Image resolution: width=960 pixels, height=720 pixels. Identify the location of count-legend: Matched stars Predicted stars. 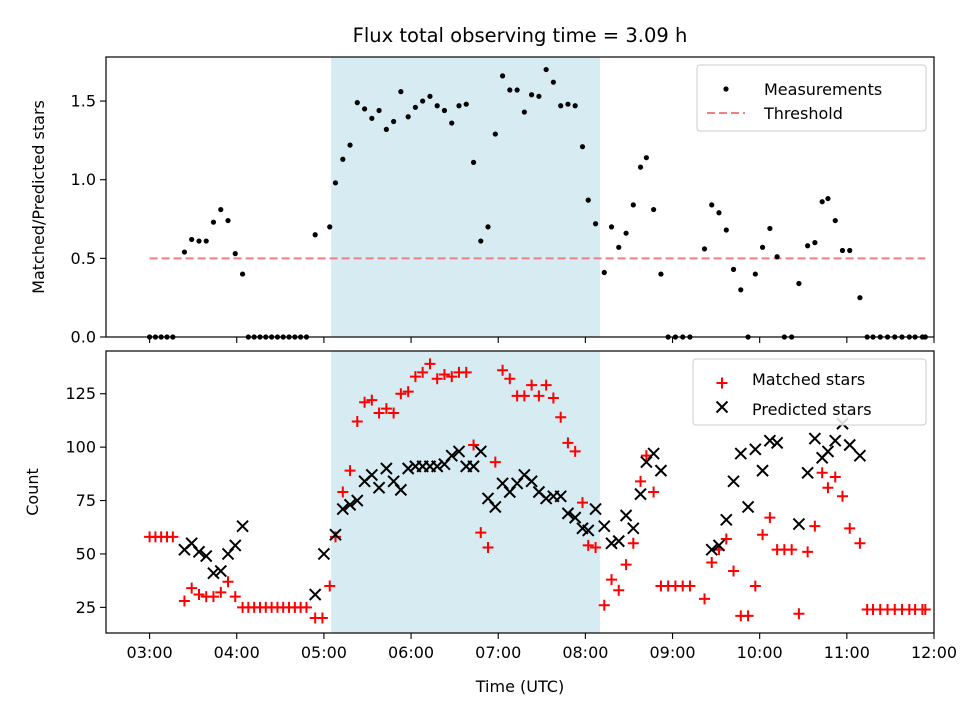
(809, 392).